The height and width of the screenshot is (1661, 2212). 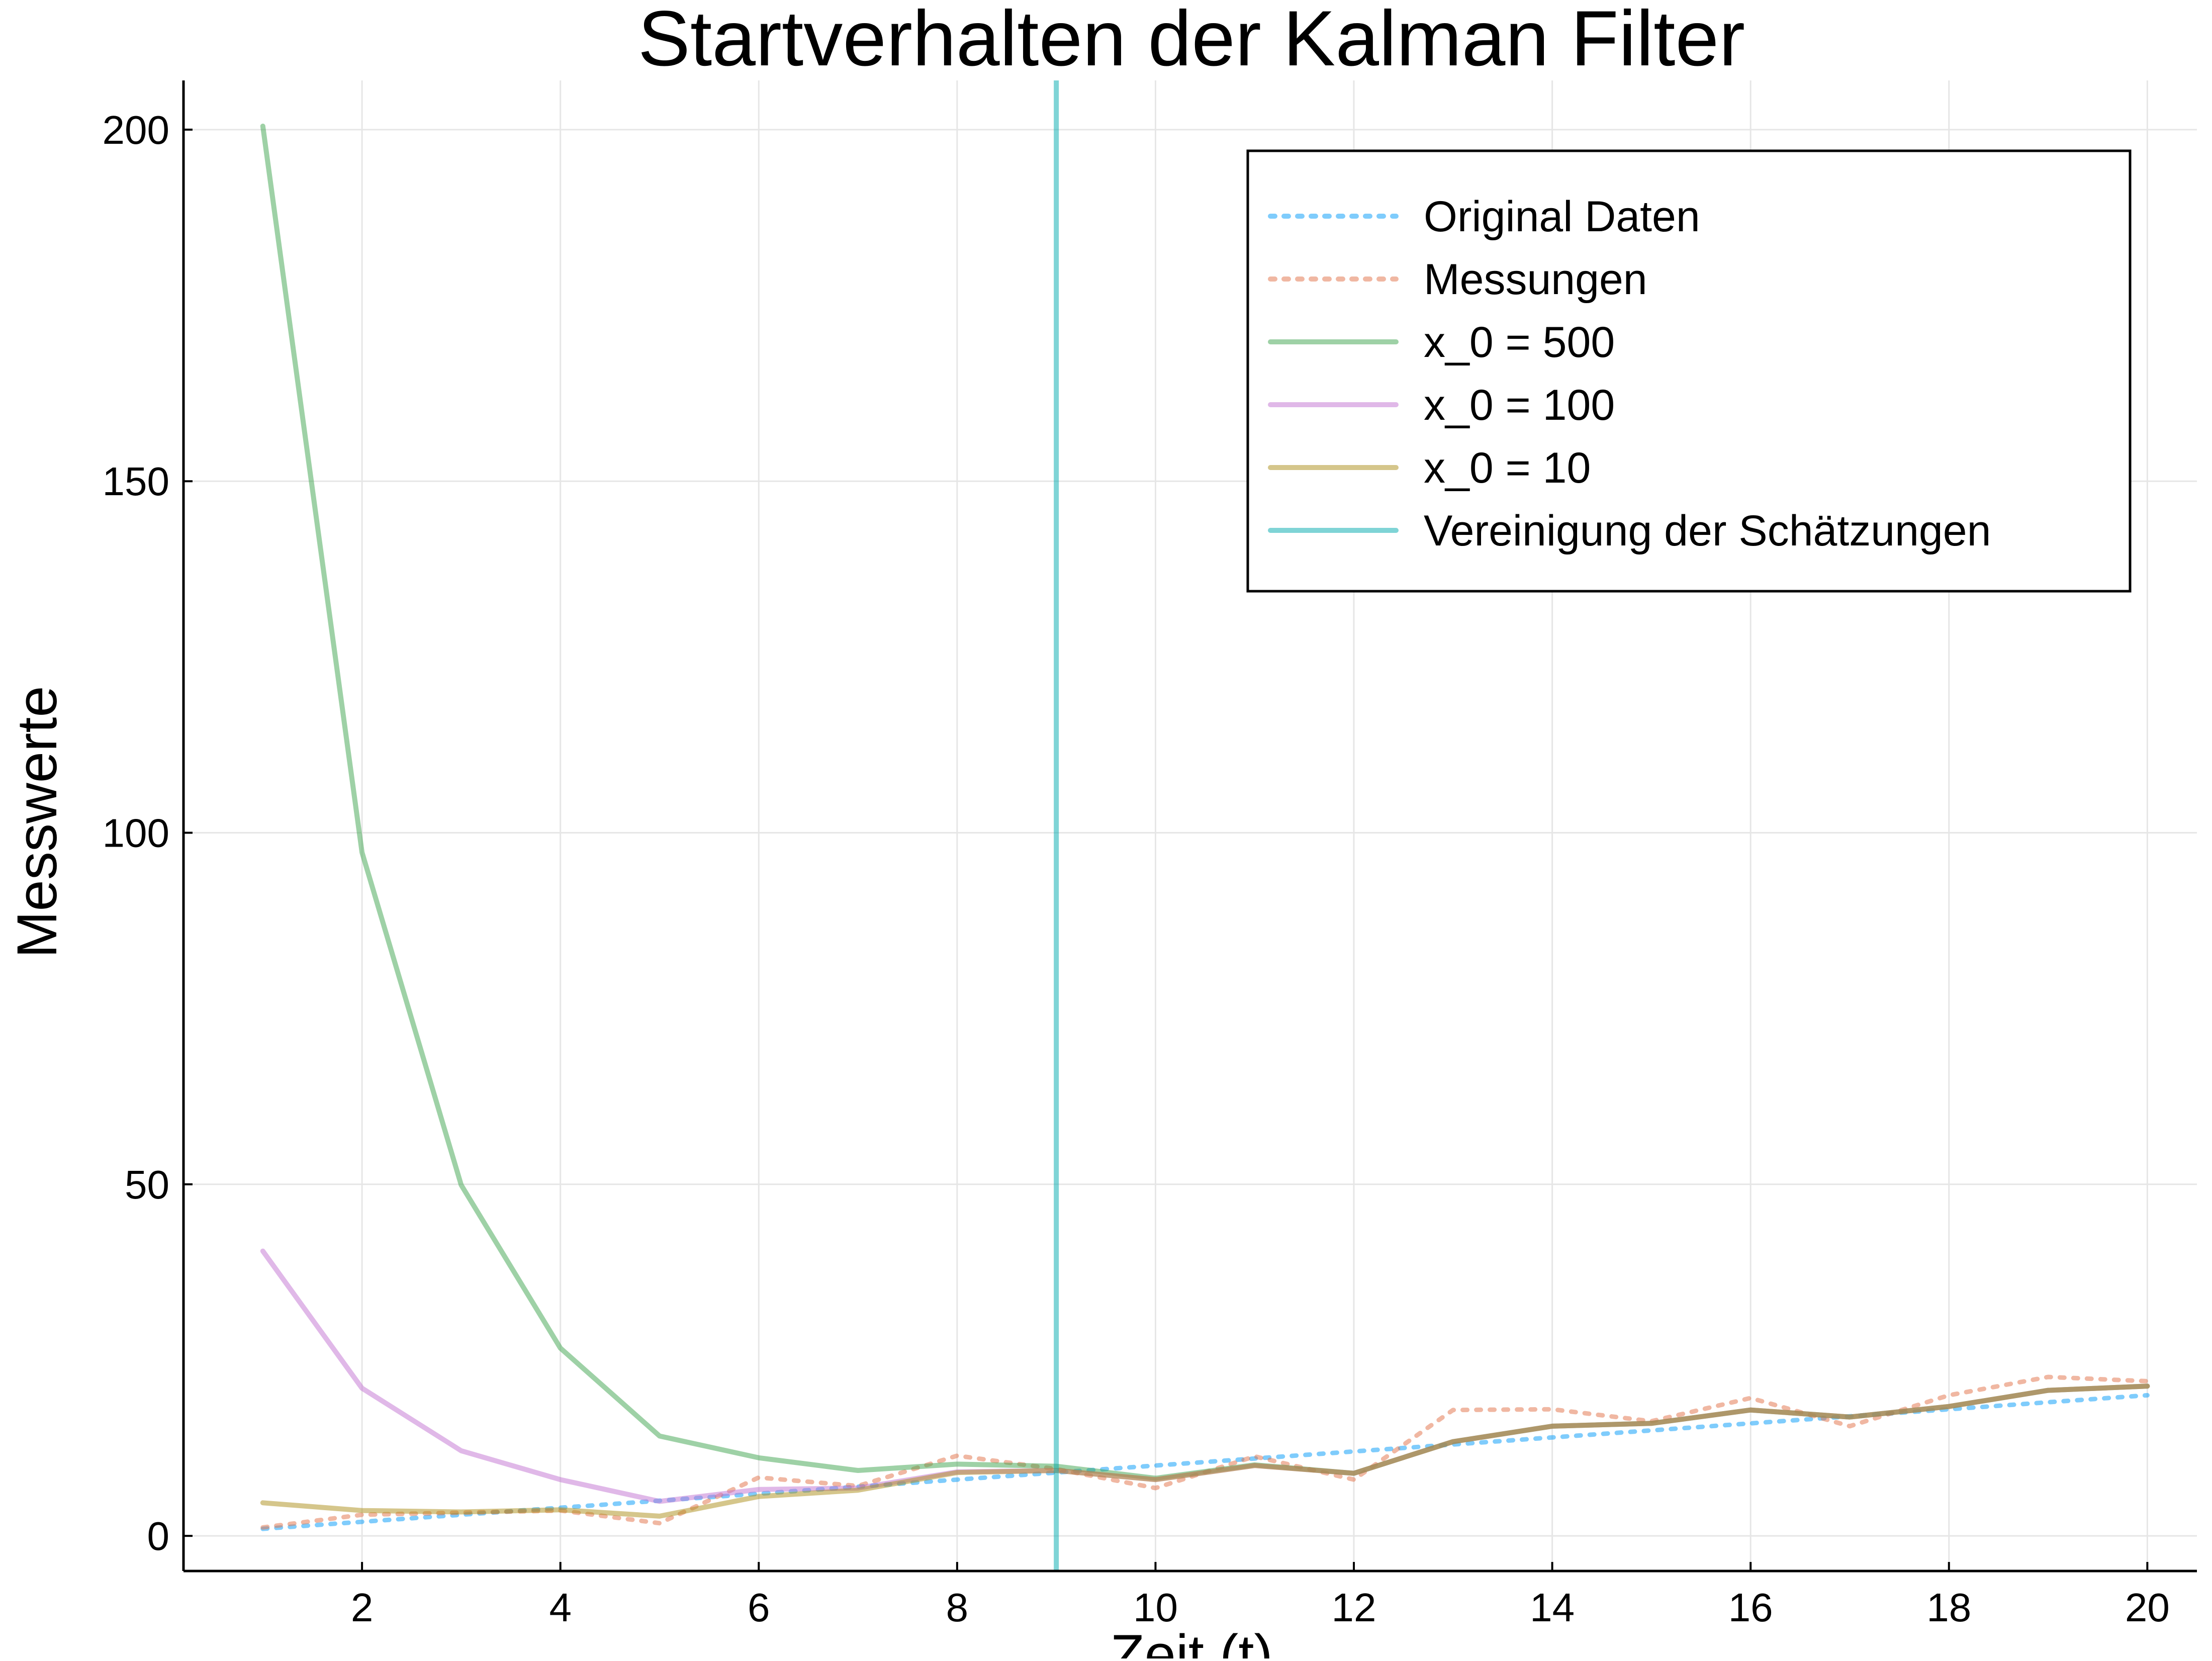 What do you see at coordinates (37, 822) in the screenshot?
I see `y-axis-label: Messwerte` at bounding box center [37, 822].